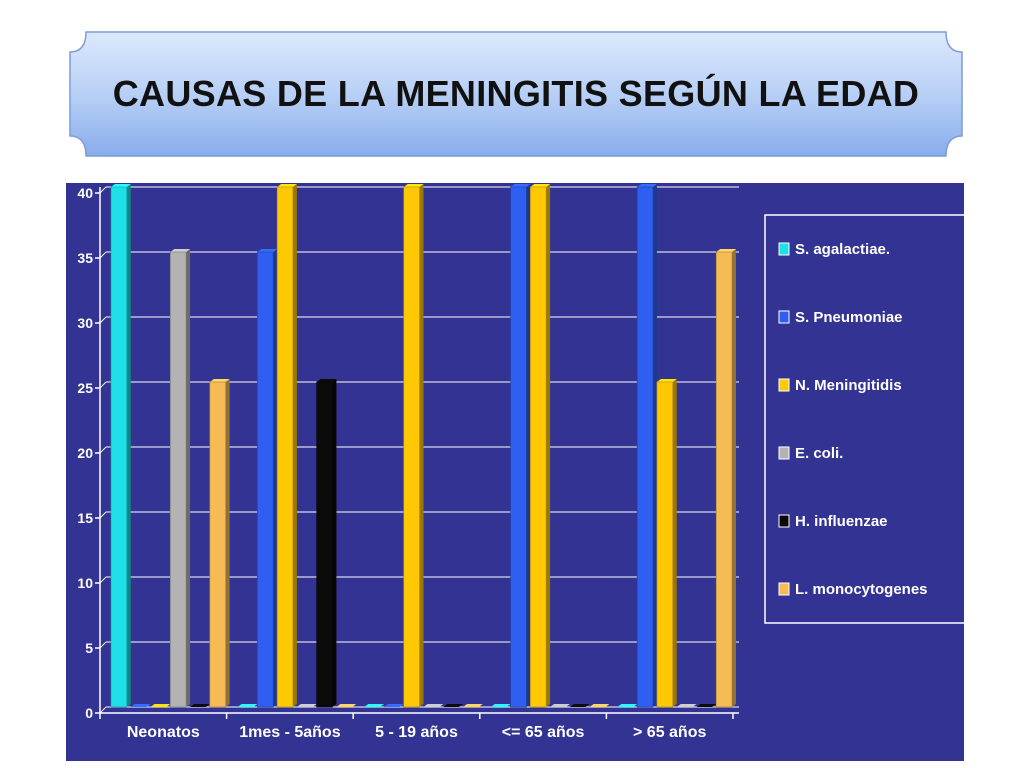 The width and height of the screenshot is (1024, 768). I want to click on y-tick-label: 35, so click(85, 258).